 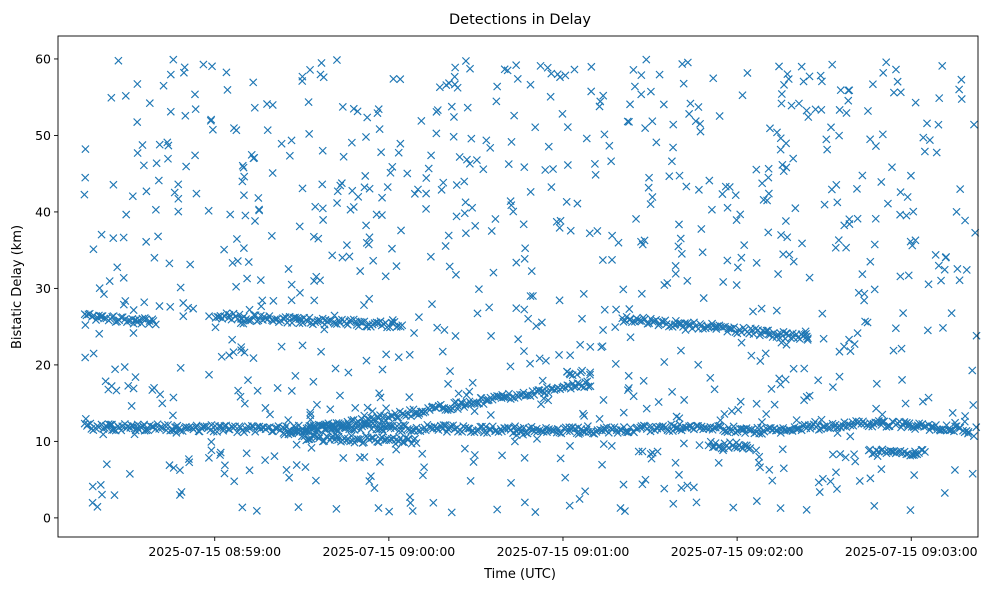 What do you see at coordinates (911, 551) in the screenshot?
I see `x-tick-label: 2025-07-15 09:03:00` at bounding box center [911, 551].